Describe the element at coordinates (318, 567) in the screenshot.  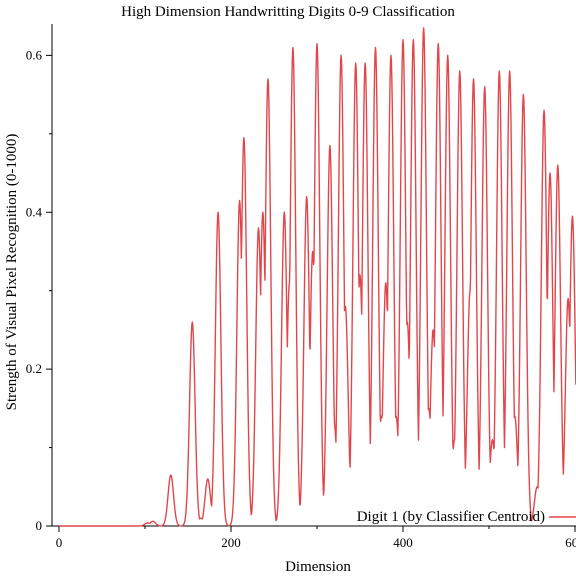
I see `x-axis-label: Dimension` at that location.